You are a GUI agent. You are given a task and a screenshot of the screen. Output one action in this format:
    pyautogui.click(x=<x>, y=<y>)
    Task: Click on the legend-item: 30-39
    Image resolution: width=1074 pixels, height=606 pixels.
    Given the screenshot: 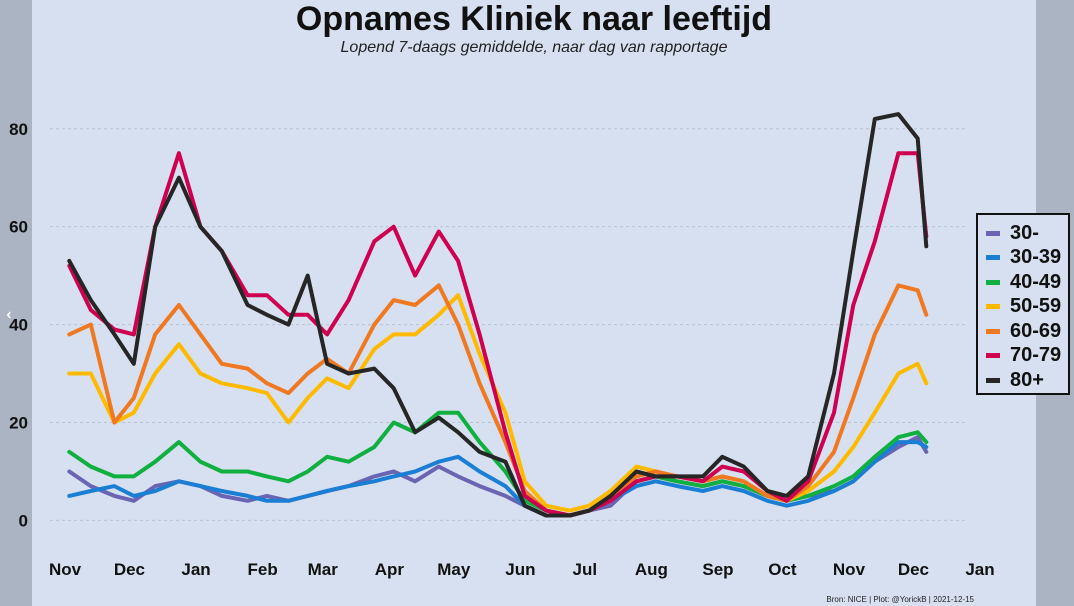 What is the action you would take?
    pyautogui.click(x=1023, y=258)
    